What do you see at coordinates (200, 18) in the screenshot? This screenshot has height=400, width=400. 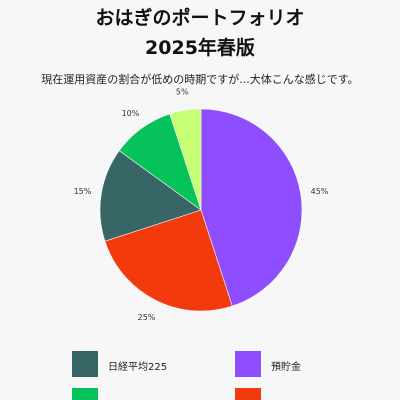 I see `chart-title-line1: おはぎのポートフォリオ` at bounding box center [200, 18].